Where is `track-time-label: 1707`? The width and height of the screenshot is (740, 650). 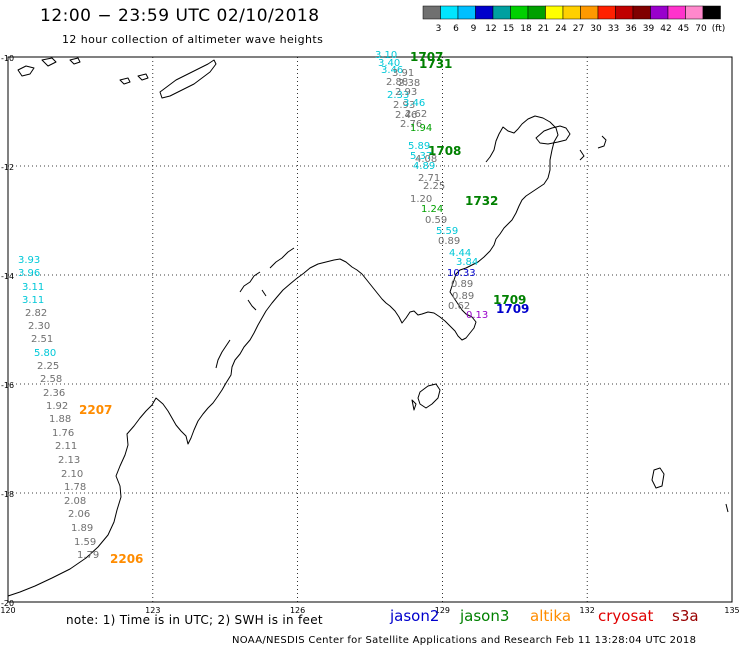
track-time-label: 1707 is located at coordinates (426, 57).